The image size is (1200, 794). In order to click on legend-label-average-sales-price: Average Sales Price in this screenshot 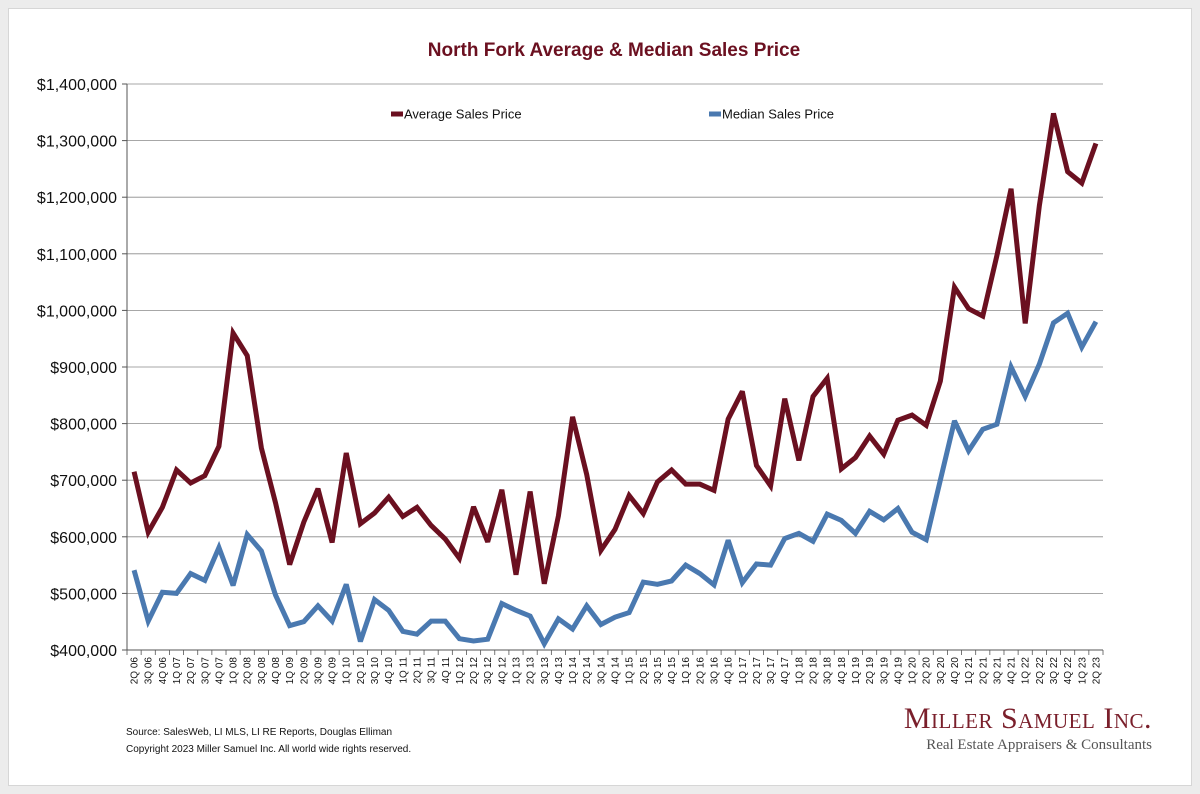, I will do `click(463, 114)`.